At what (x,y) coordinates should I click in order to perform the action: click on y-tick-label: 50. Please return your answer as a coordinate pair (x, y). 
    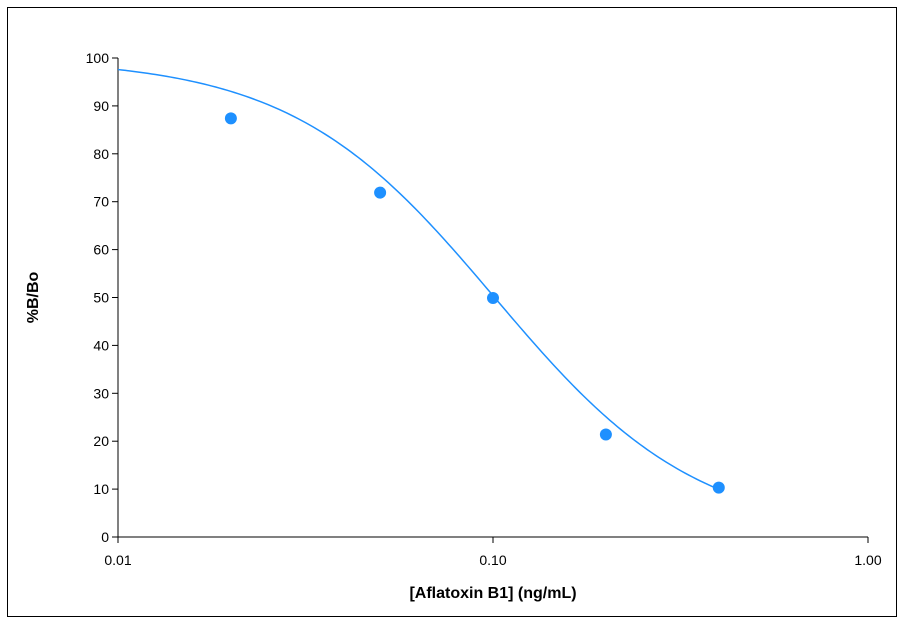
    Looking at the image, I should click on (101, 298).